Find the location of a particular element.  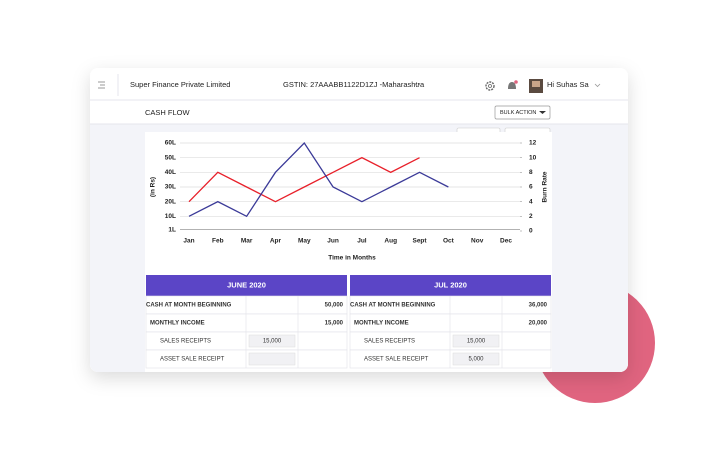

bulk-action-label: BULK ACTION is located at coordinates (518, 113).